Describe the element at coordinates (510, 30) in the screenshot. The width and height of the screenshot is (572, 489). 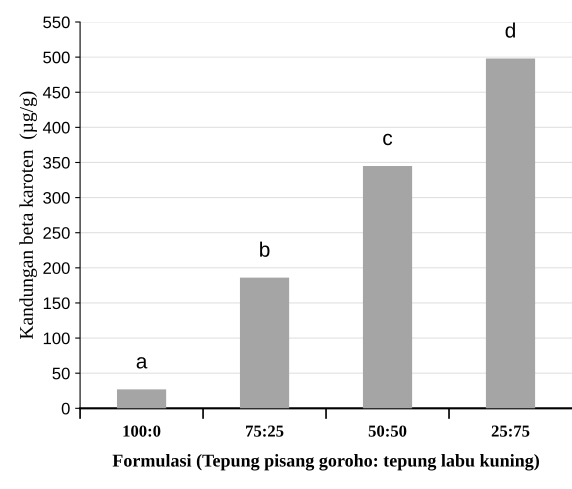
I see `annotation: d` at that location.